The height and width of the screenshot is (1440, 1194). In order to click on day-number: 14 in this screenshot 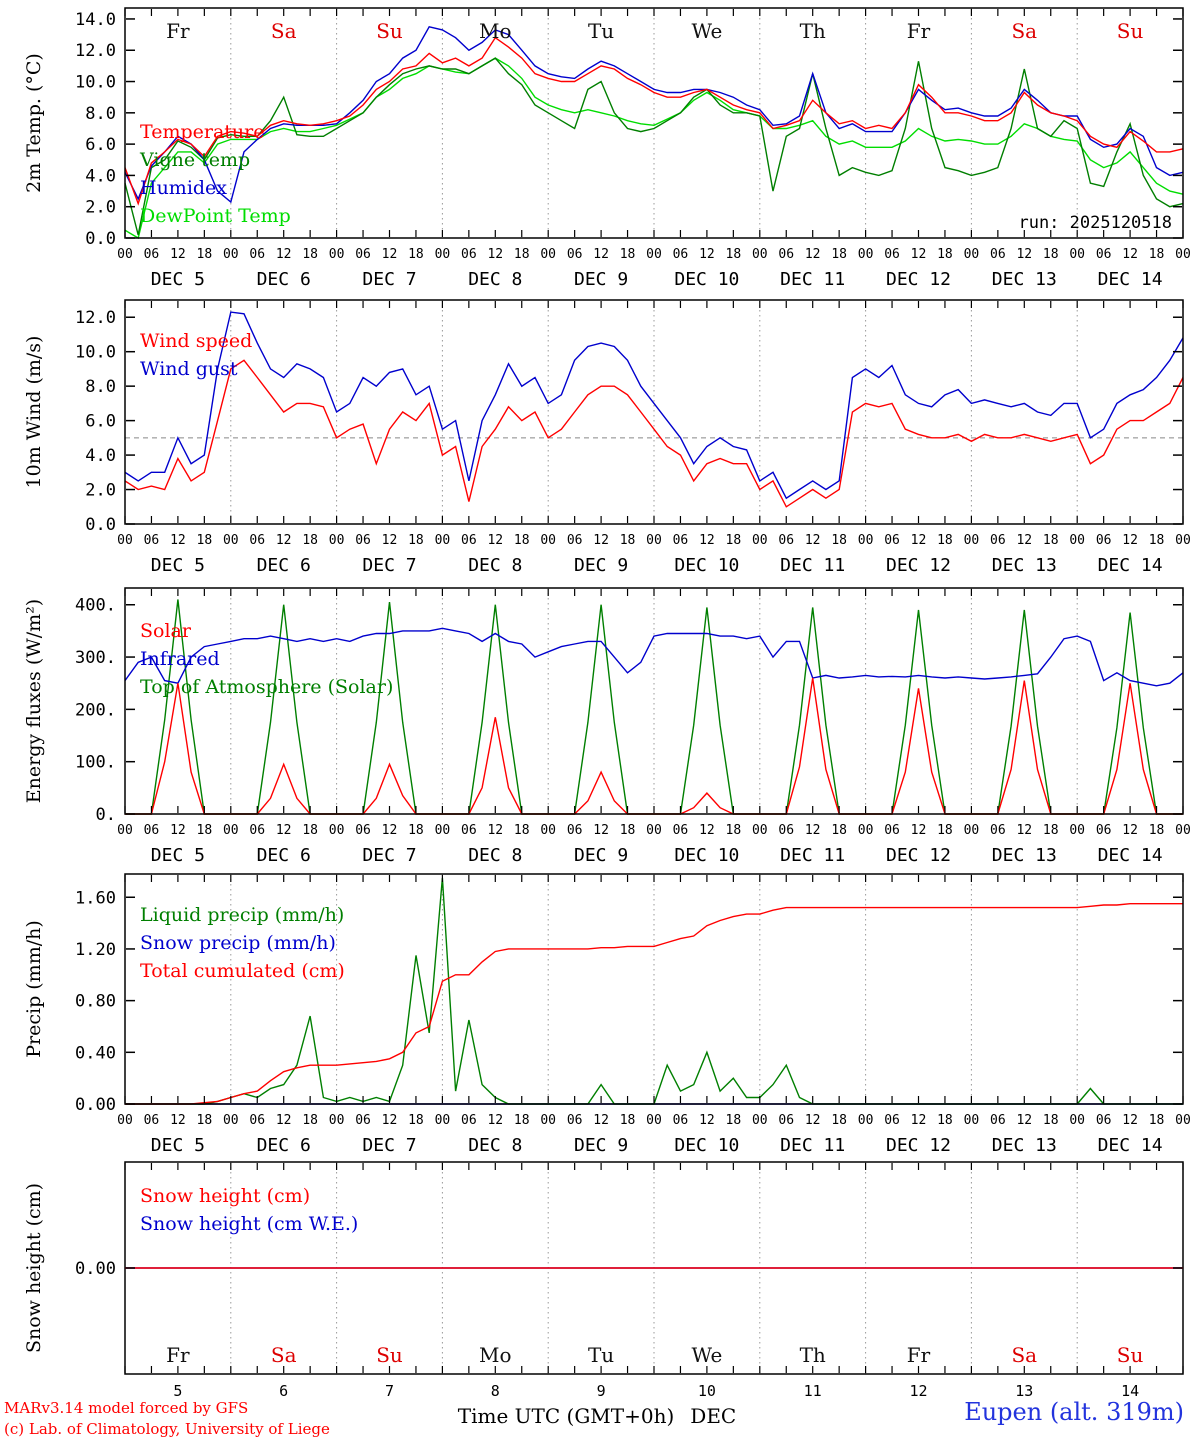, I will do `click(1130, 1391)`.